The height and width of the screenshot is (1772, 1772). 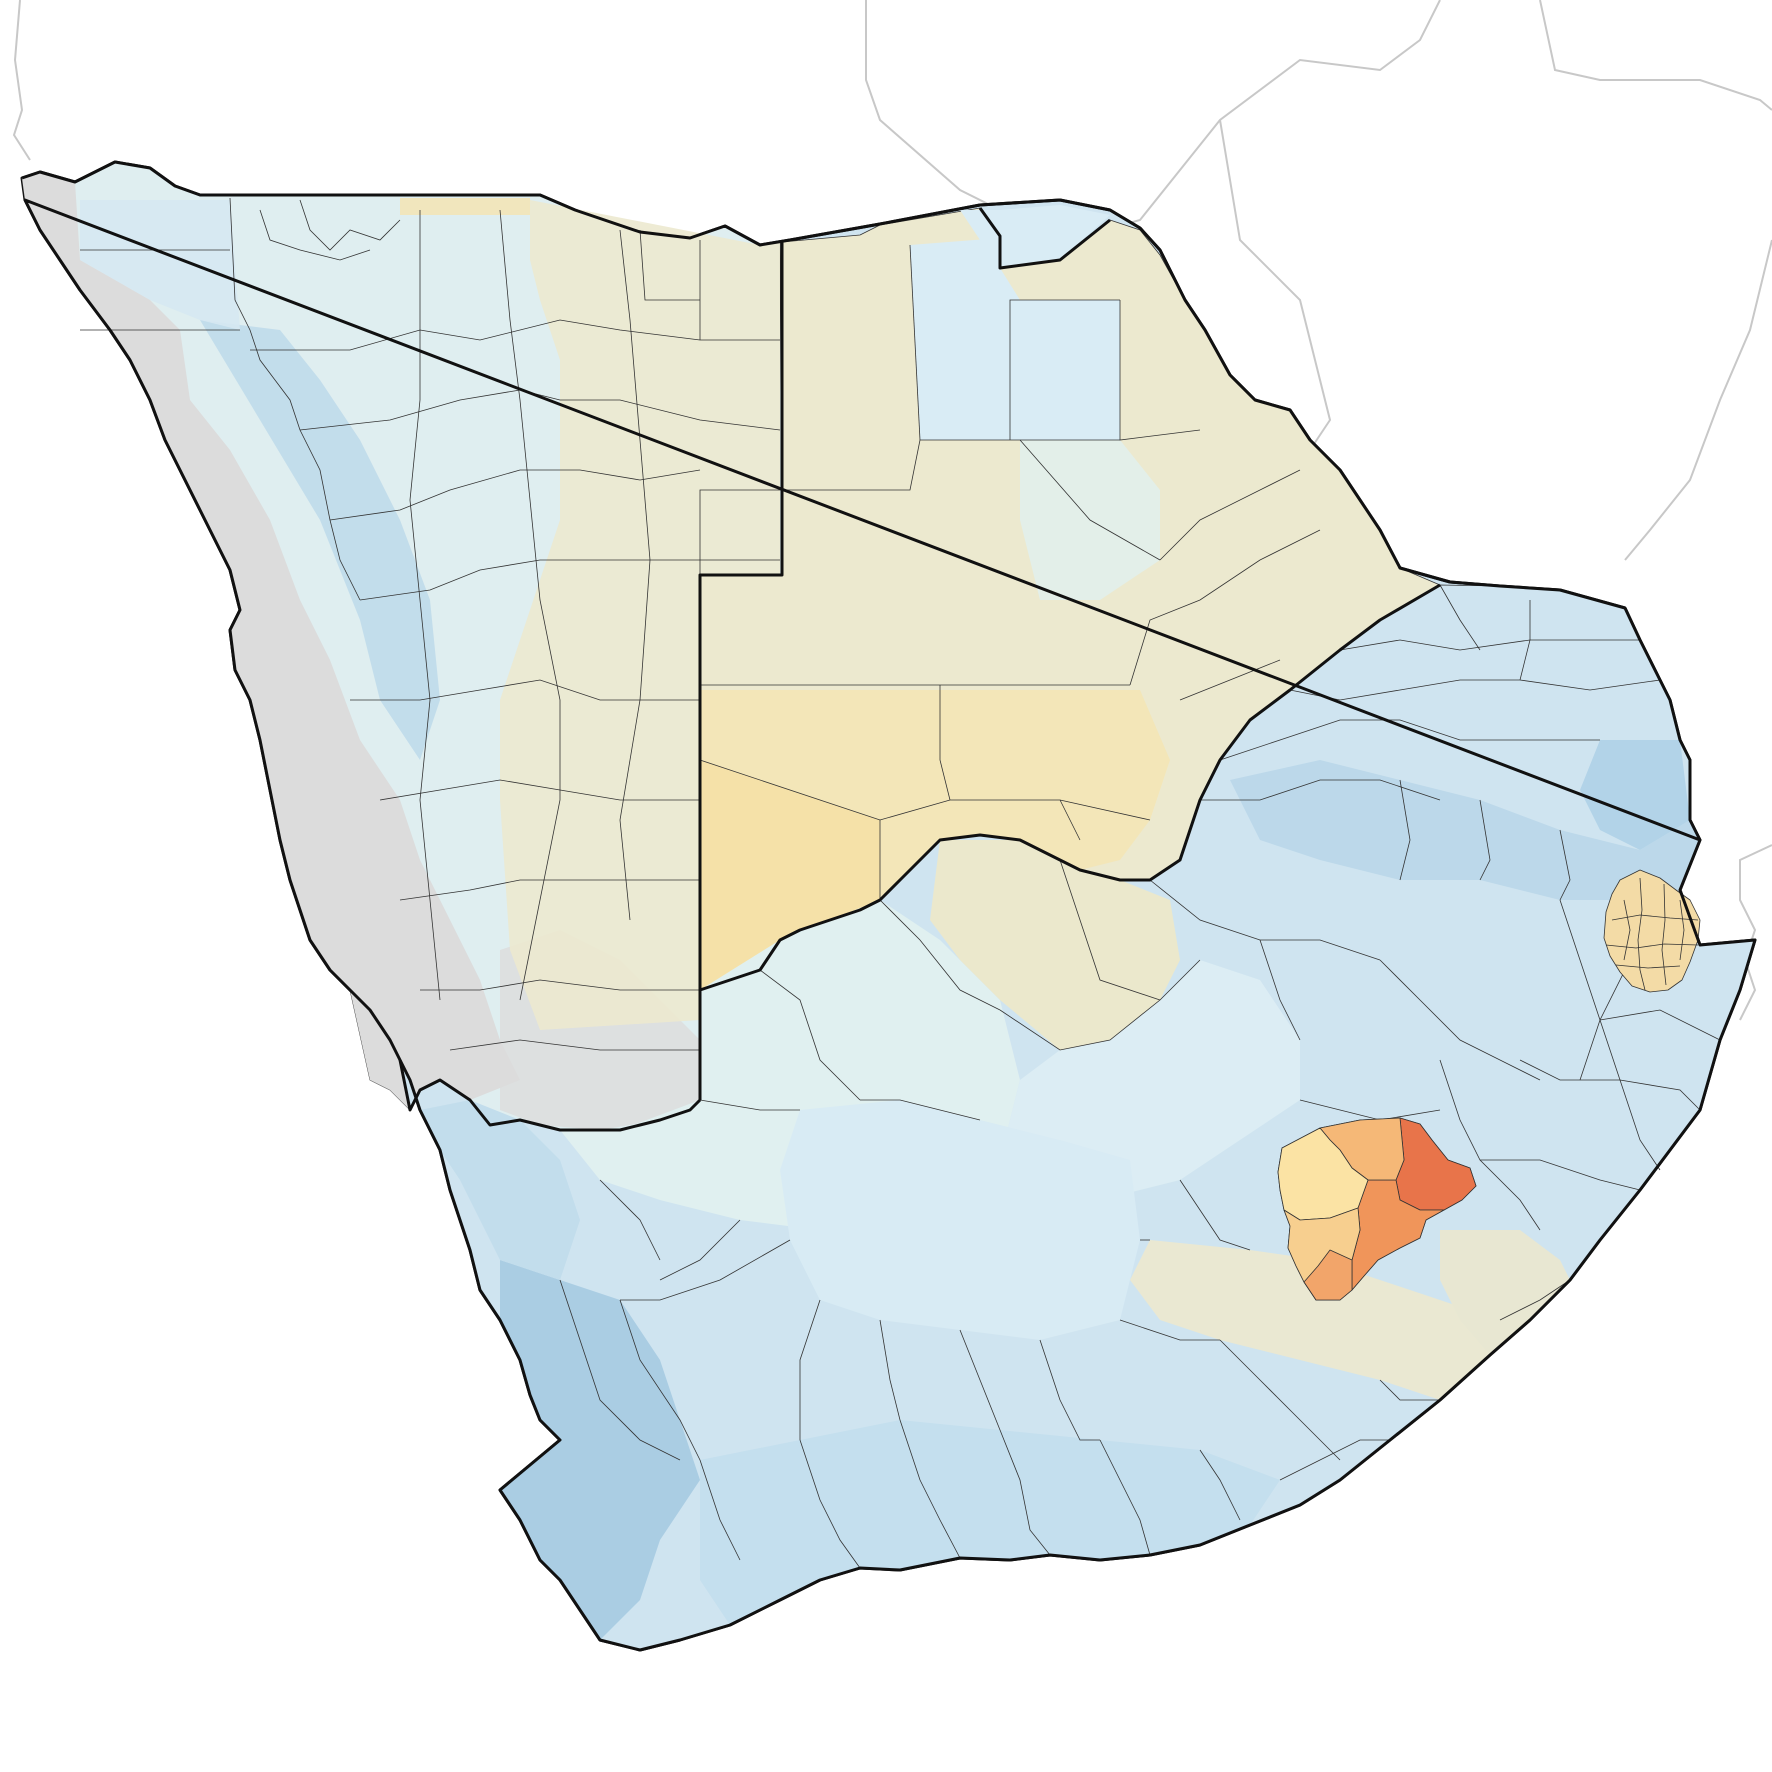 What do you see at coordinates (21, 80) in the screenshot?
I see `neighbor-border-angola` at bounding box center [21, 80].